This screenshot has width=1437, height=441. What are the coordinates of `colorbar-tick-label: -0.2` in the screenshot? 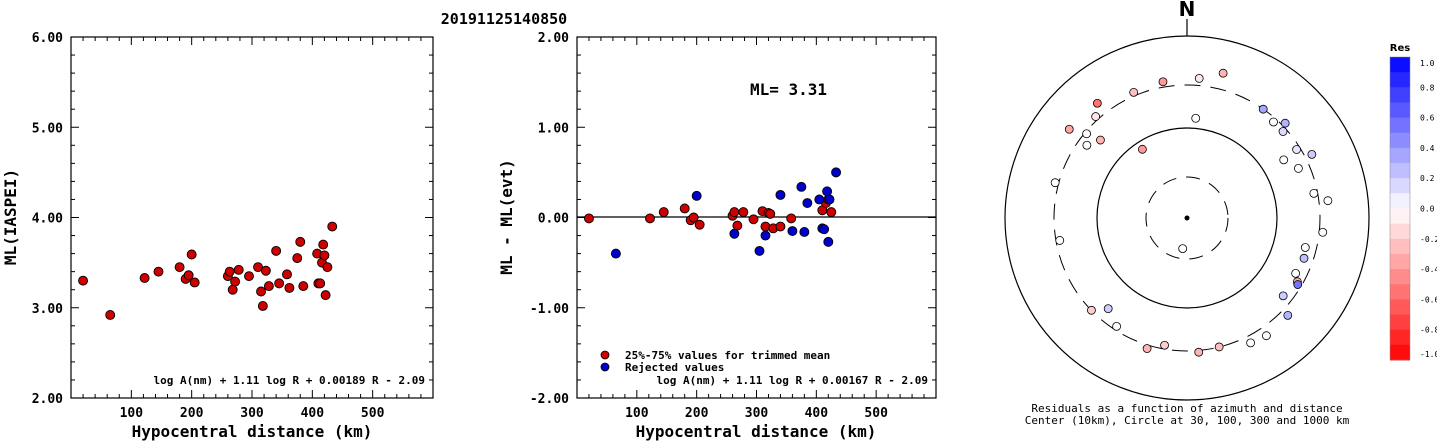 It's located at (1428, 239).